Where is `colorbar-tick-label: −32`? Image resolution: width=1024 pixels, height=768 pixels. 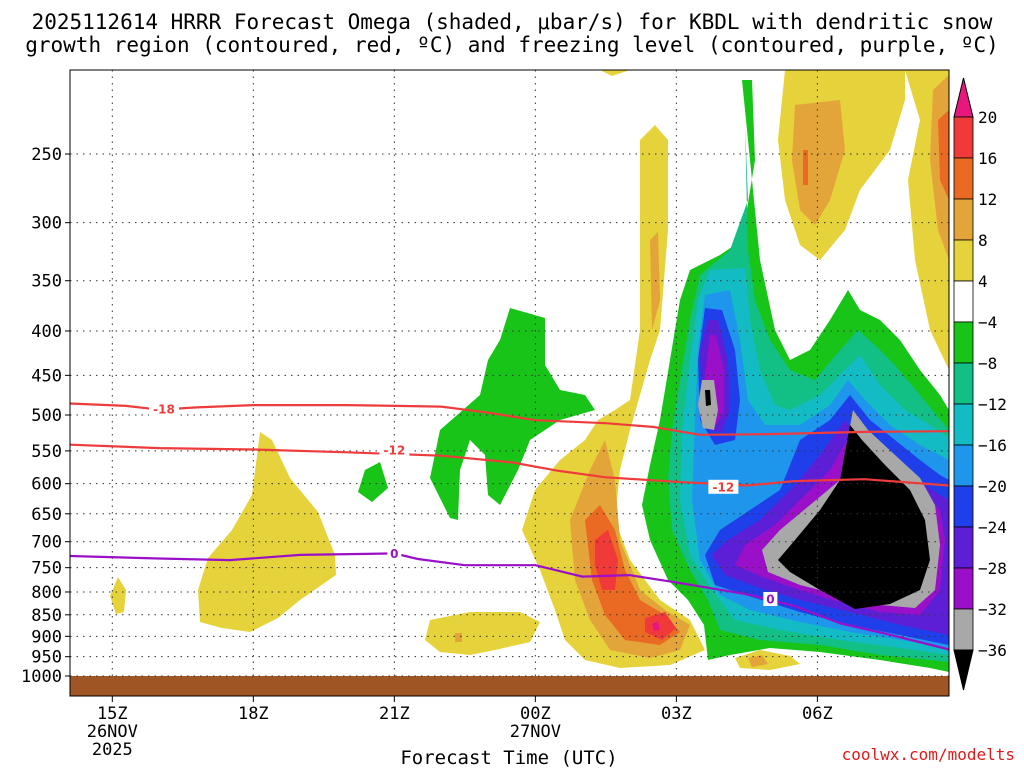
colorbar-tick-label: −32 is located at coordinates (992, 609).